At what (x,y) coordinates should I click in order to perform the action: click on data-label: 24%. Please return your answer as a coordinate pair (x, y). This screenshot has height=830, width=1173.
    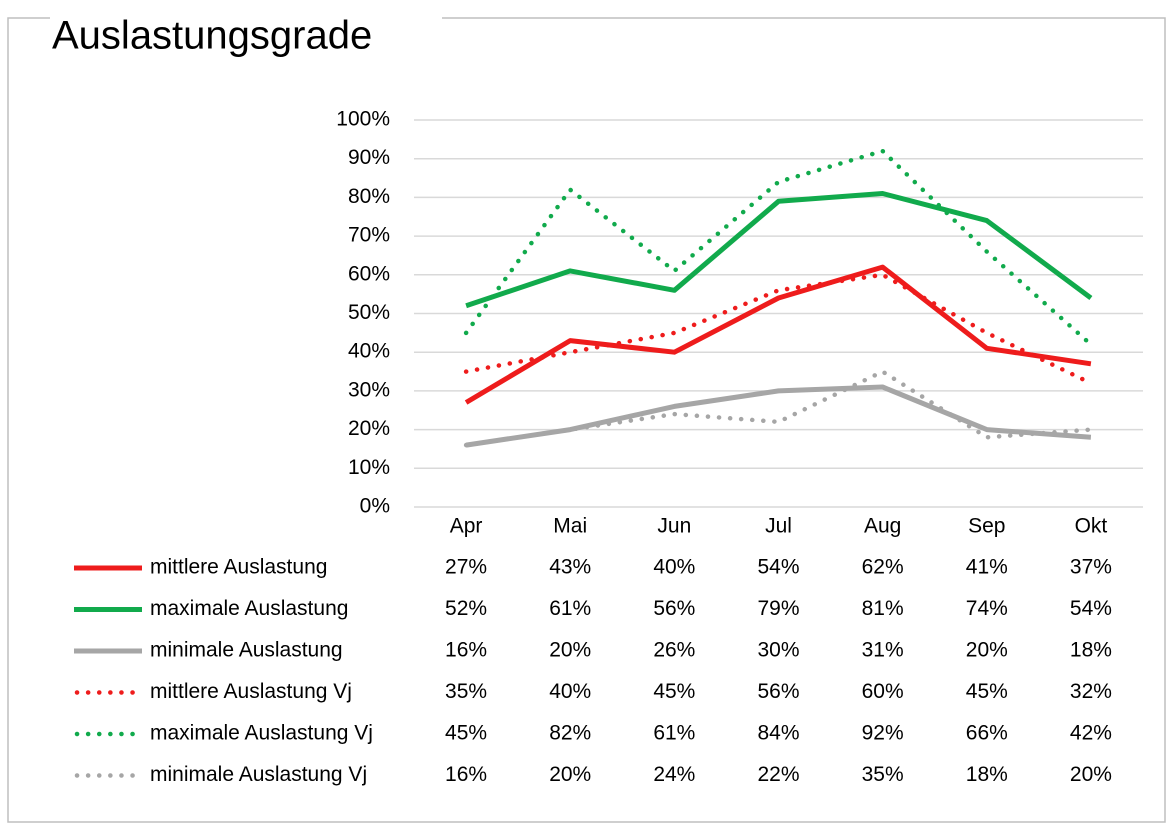
    Looking at the image, I should click on (674, 774).